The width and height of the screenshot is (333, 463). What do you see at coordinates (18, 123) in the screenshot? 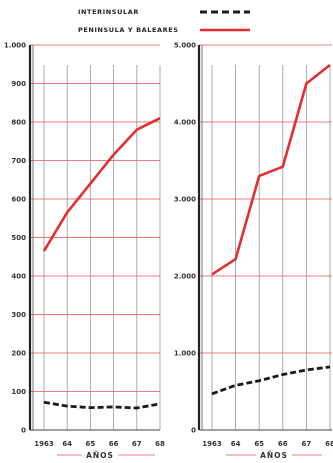
I see `y-tick-label: 800` at bounding box center [18, 123].